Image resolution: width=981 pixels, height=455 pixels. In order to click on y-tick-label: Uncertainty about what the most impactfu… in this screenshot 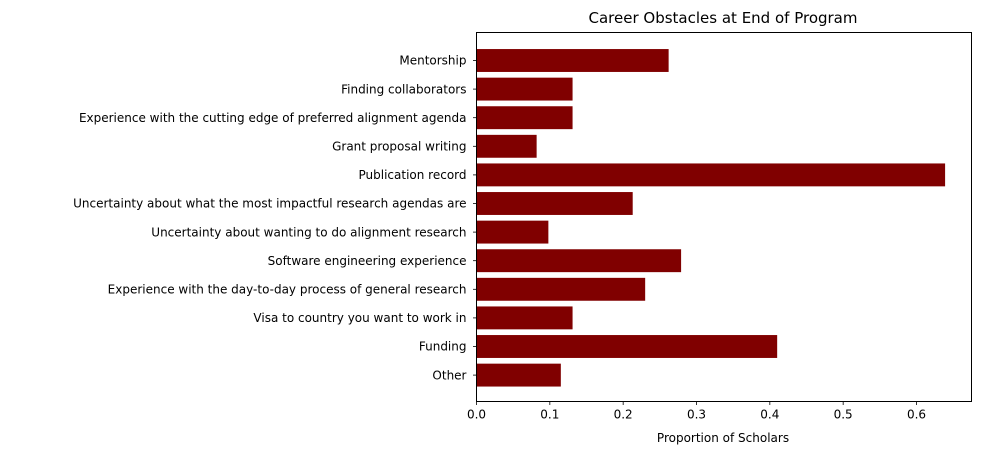, I will do `click(269, 204)`.